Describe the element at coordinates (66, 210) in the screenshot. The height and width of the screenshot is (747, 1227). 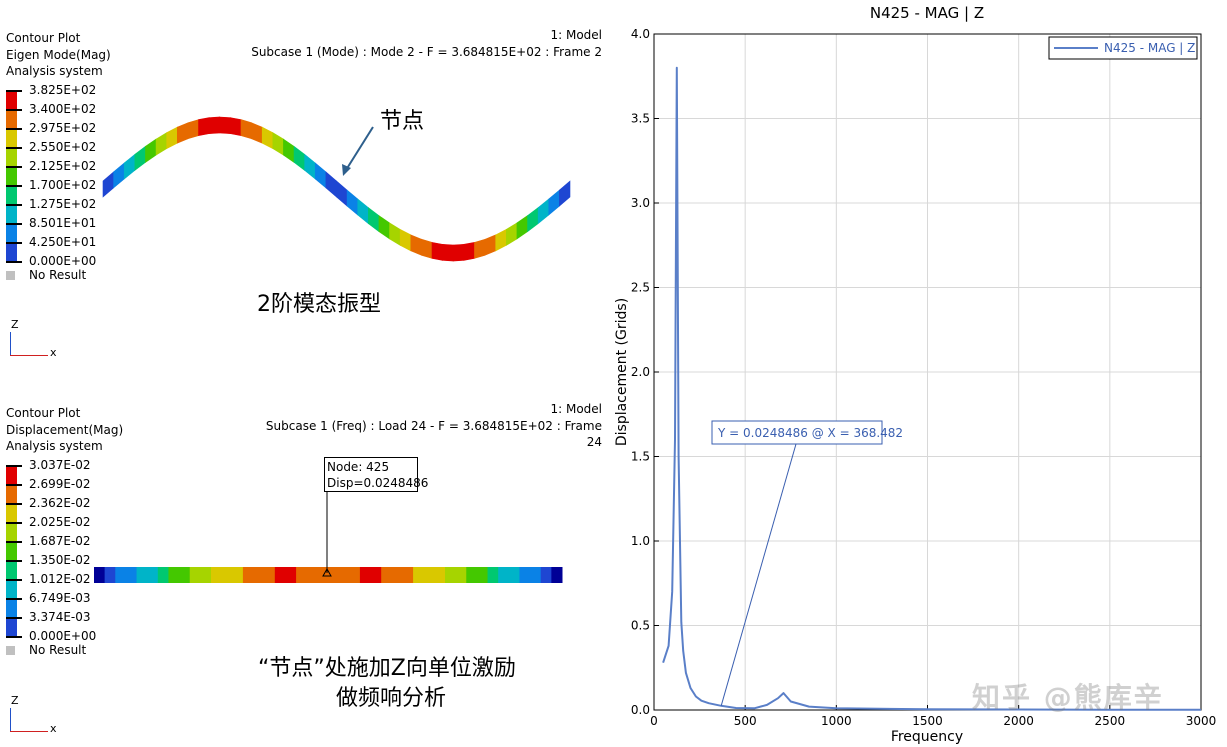
I see `top-legend-row: 1.275E+02` at that location.